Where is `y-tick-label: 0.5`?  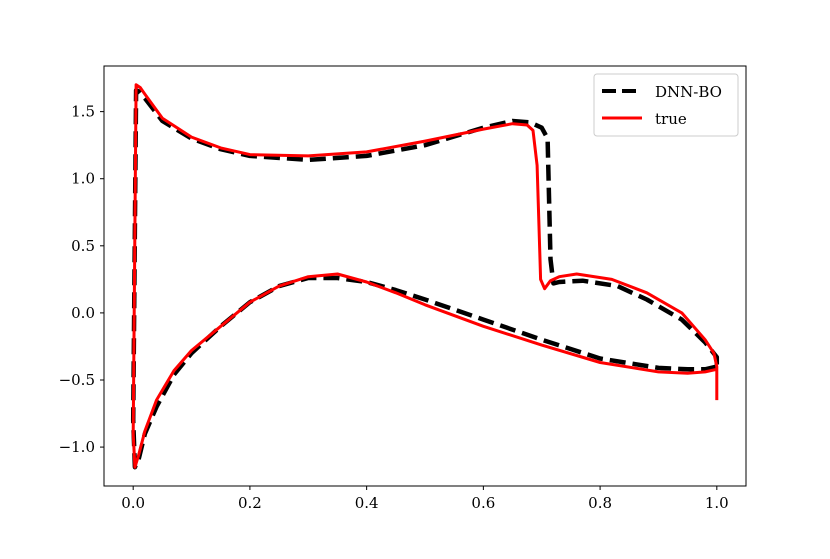 y-tick-label: 0.5 is located at coordinates (83, 246).